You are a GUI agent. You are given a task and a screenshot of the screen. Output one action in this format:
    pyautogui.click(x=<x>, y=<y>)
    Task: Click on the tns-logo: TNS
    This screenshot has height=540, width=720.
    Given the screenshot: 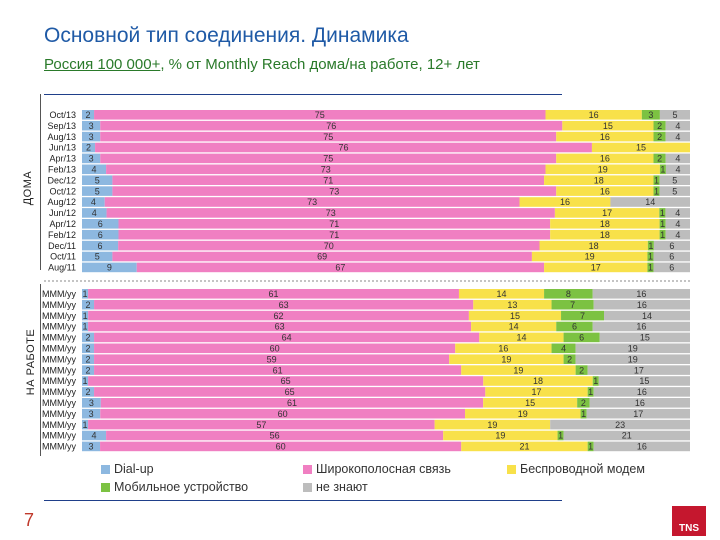 What is the action you would take?
    pyautogui.click(x=689, y=521)
    